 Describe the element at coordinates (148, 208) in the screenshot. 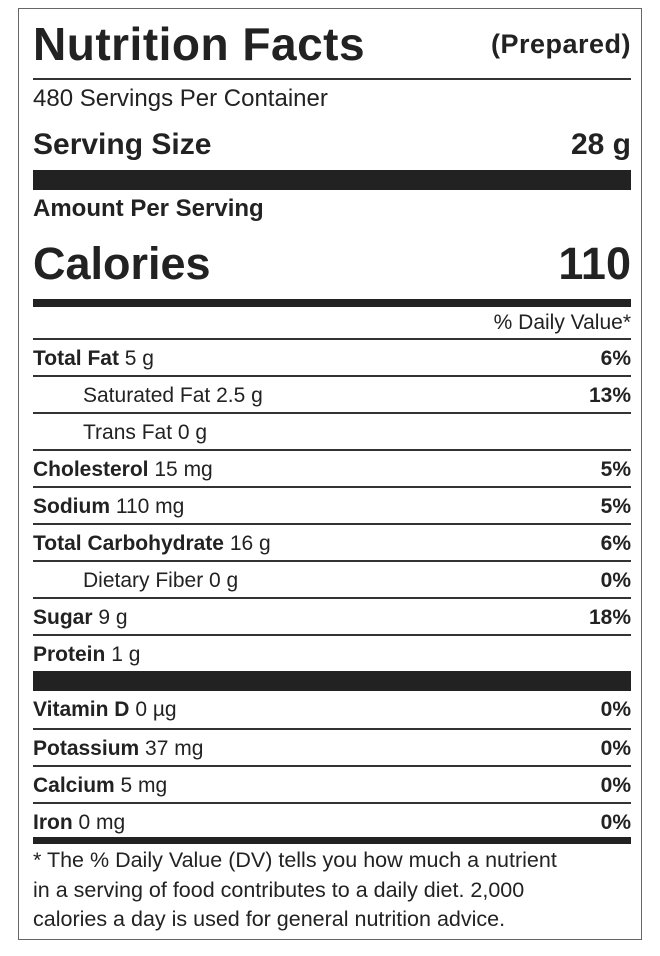

I see `amount-label: Amount Per Serving` at that location.